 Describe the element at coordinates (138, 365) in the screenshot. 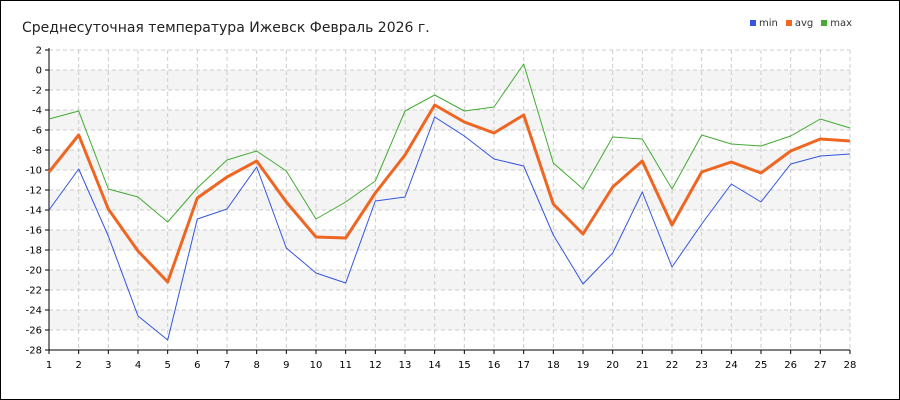

I see `x-tick-label: 4` at that location.